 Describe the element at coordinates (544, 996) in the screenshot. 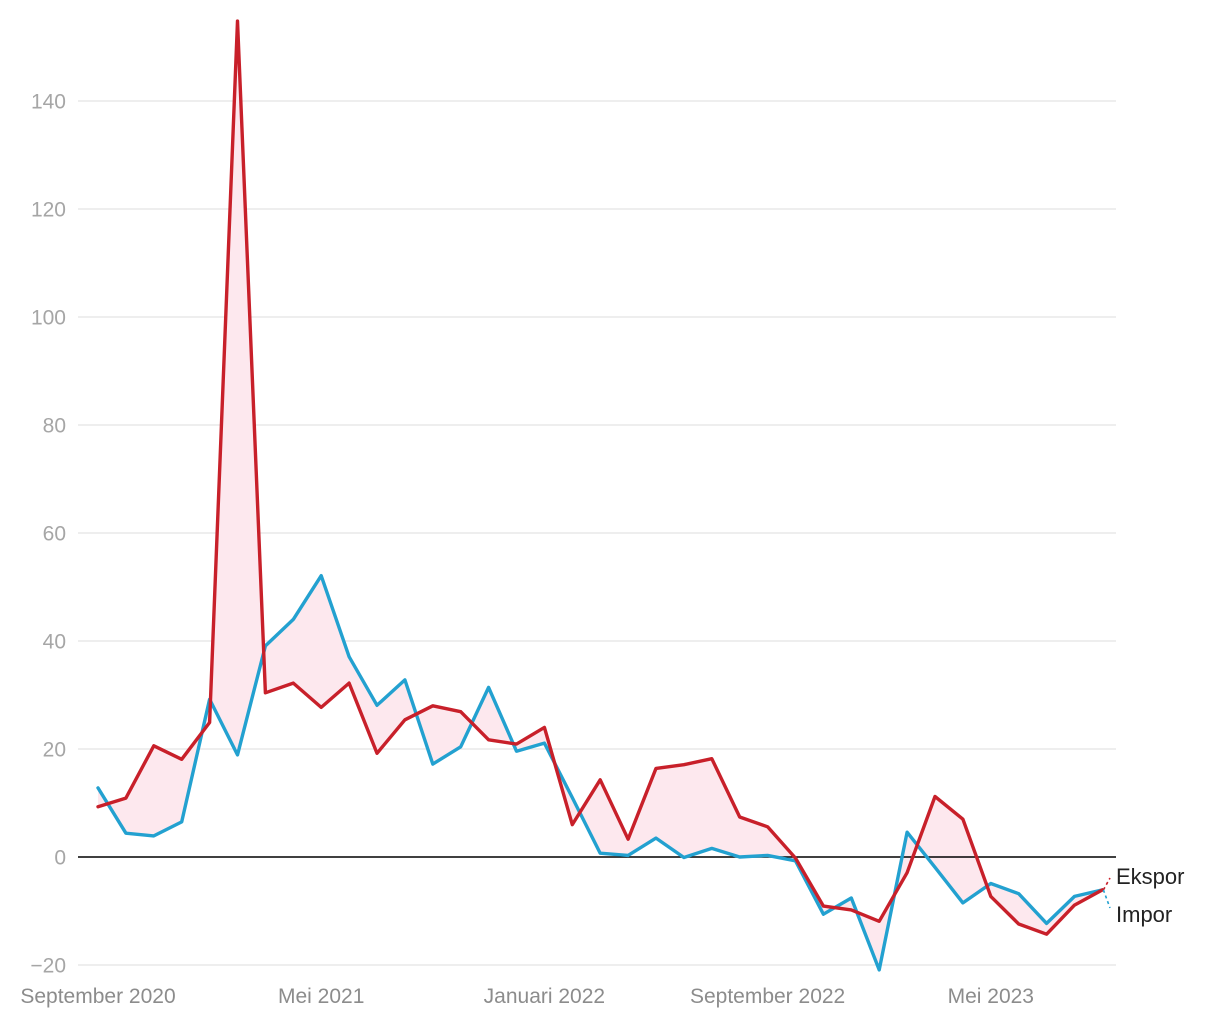

I see `x-tick-label: Januari 2022` at that location.